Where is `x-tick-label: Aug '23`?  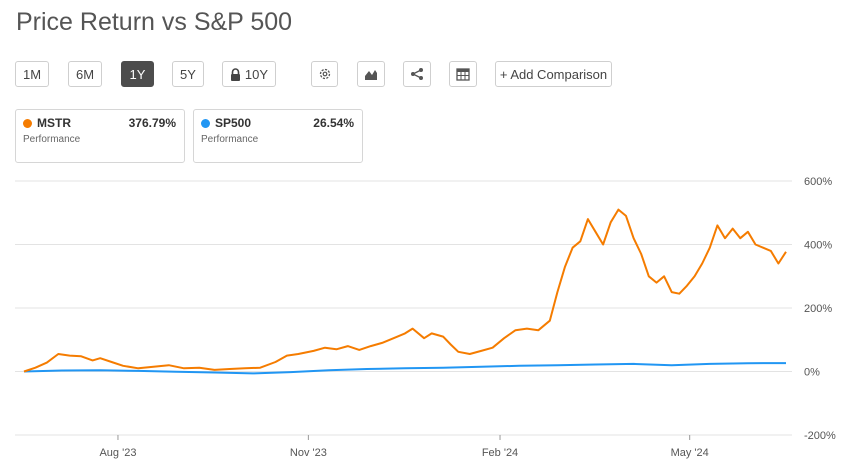
x-tick-label: Aug '23 is located at coordinates (117, 453).